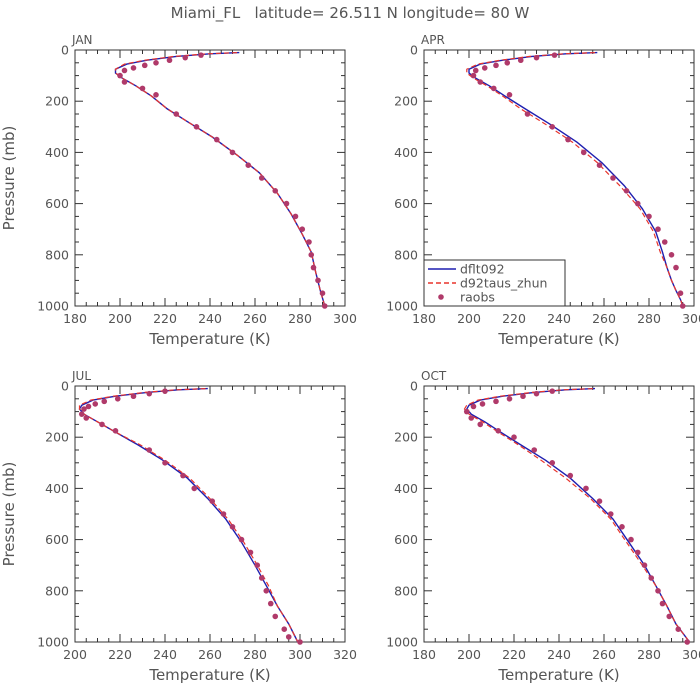  What do you see at coordinates (487, 283) in the screenshot?
I see `legend-entry: d92taus_zhun` at bounding box center [487, 283].